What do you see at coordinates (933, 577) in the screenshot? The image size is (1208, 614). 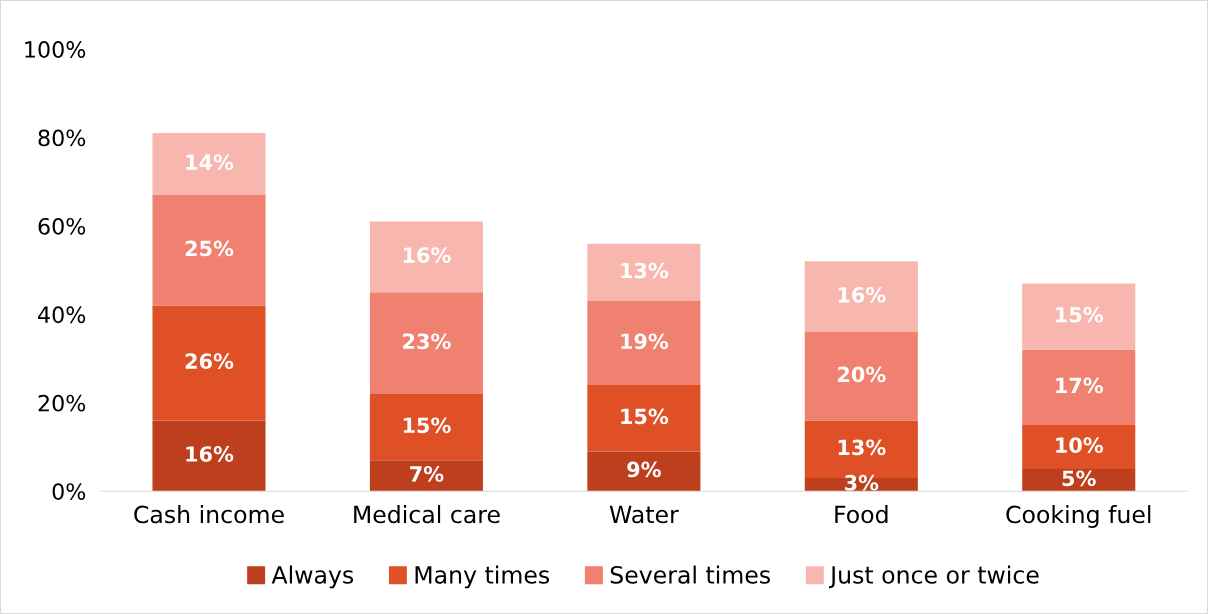 I see `legend-label: Just once or twice` at bounding box center [933, 577].